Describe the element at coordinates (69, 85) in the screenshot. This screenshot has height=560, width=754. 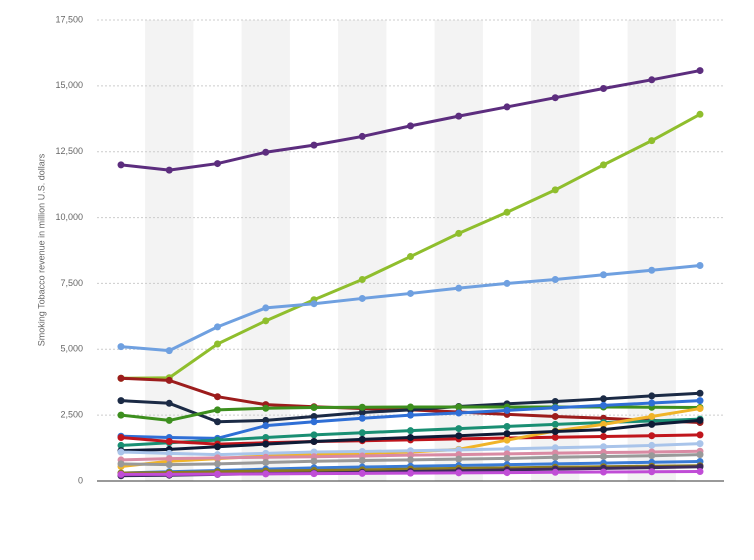
I see `y-tick-label: 15,000` at that location.